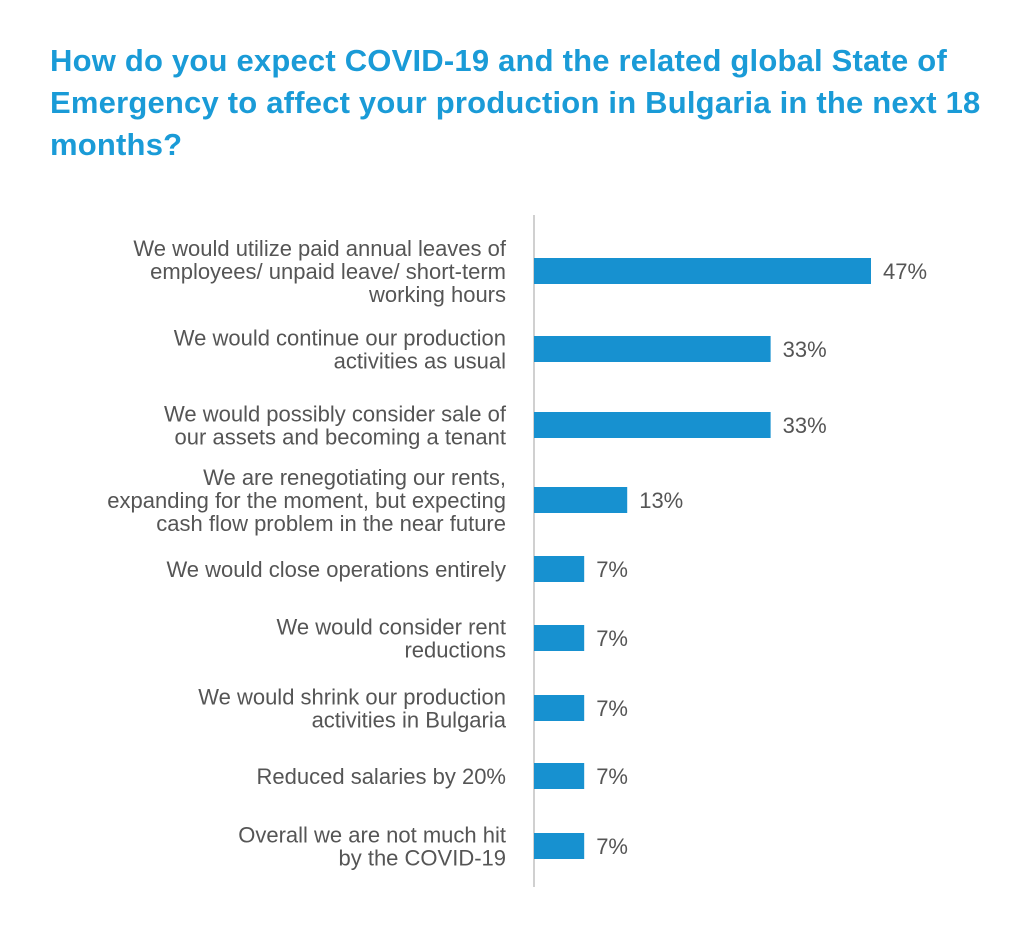 This screenshot has height=933, width=1024. I want to click on category-label-line: We would utilize paid annual leaves of, so click(319, 248).